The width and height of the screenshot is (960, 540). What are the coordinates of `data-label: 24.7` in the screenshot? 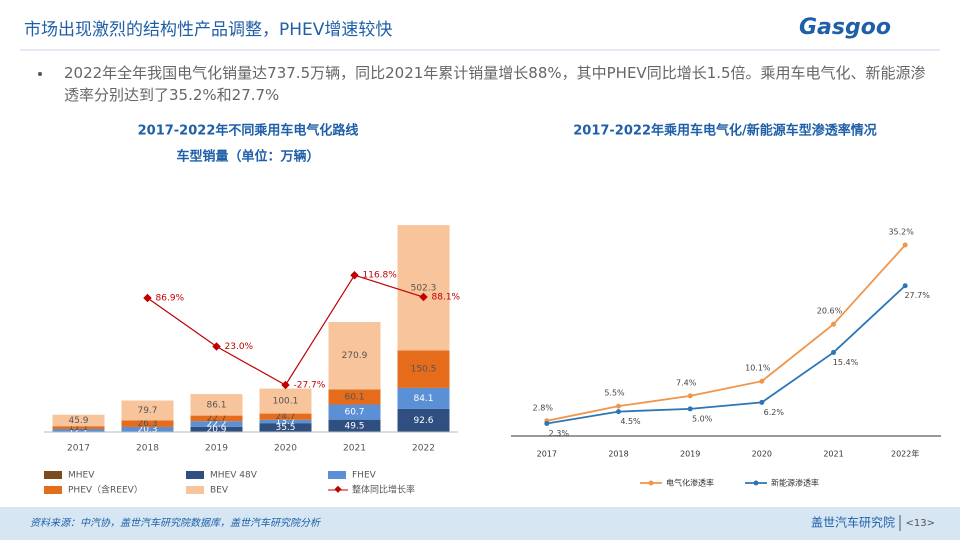 It's located at (285, 417).